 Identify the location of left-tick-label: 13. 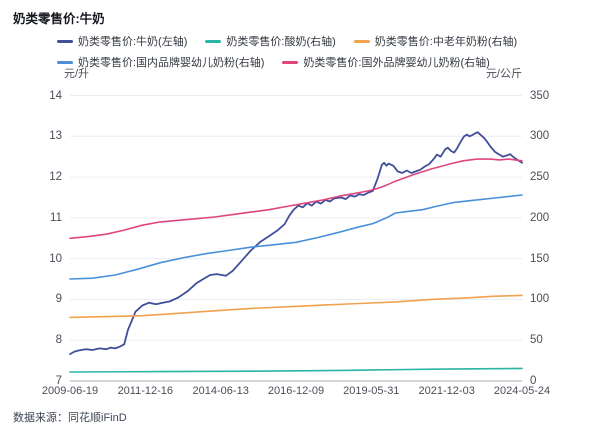
(55, 136).